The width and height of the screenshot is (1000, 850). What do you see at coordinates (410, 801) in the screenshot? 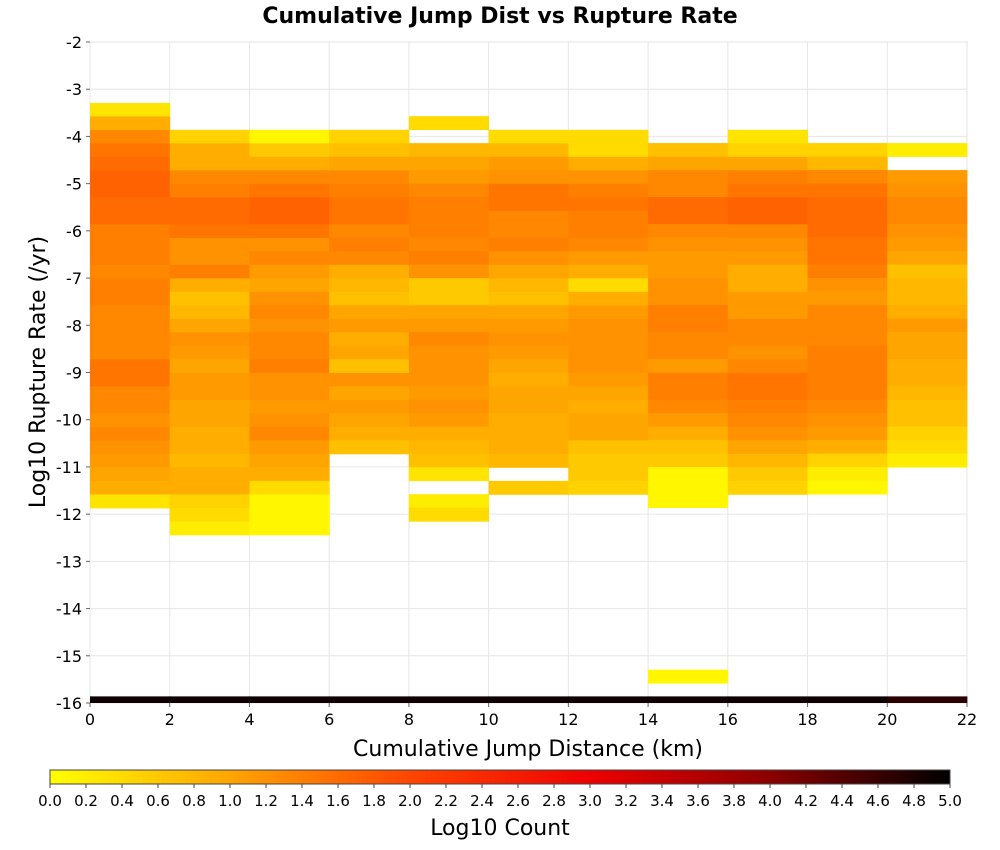
I see `colorbar-tick-label: 2.0` at bounding box center [410, 801].